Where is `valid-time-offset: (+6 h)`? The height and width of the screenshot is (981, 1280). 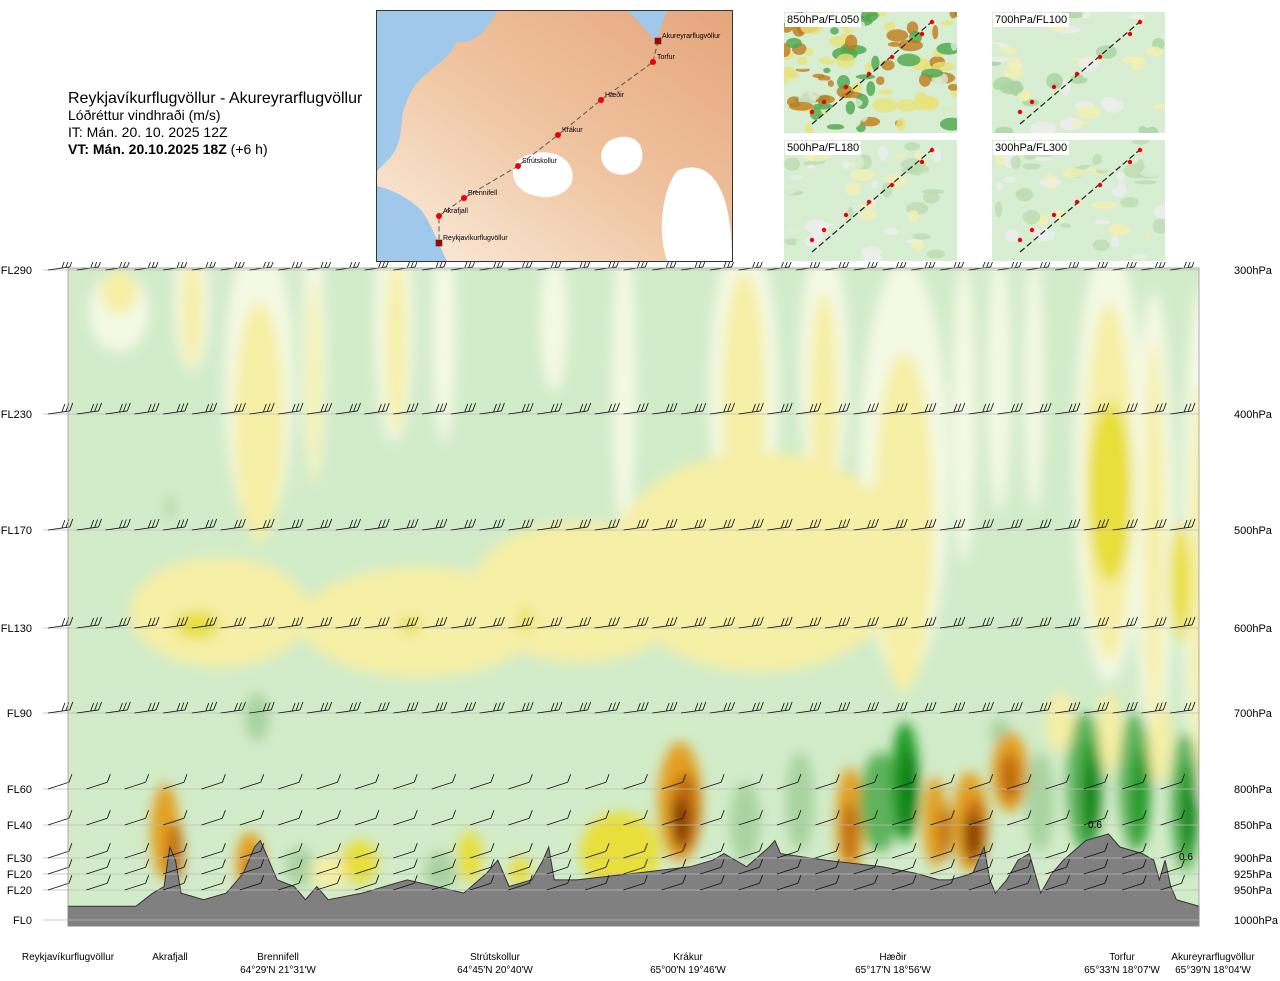 valid-time-offset: (+6 h) is located at coordinates (247, 149).